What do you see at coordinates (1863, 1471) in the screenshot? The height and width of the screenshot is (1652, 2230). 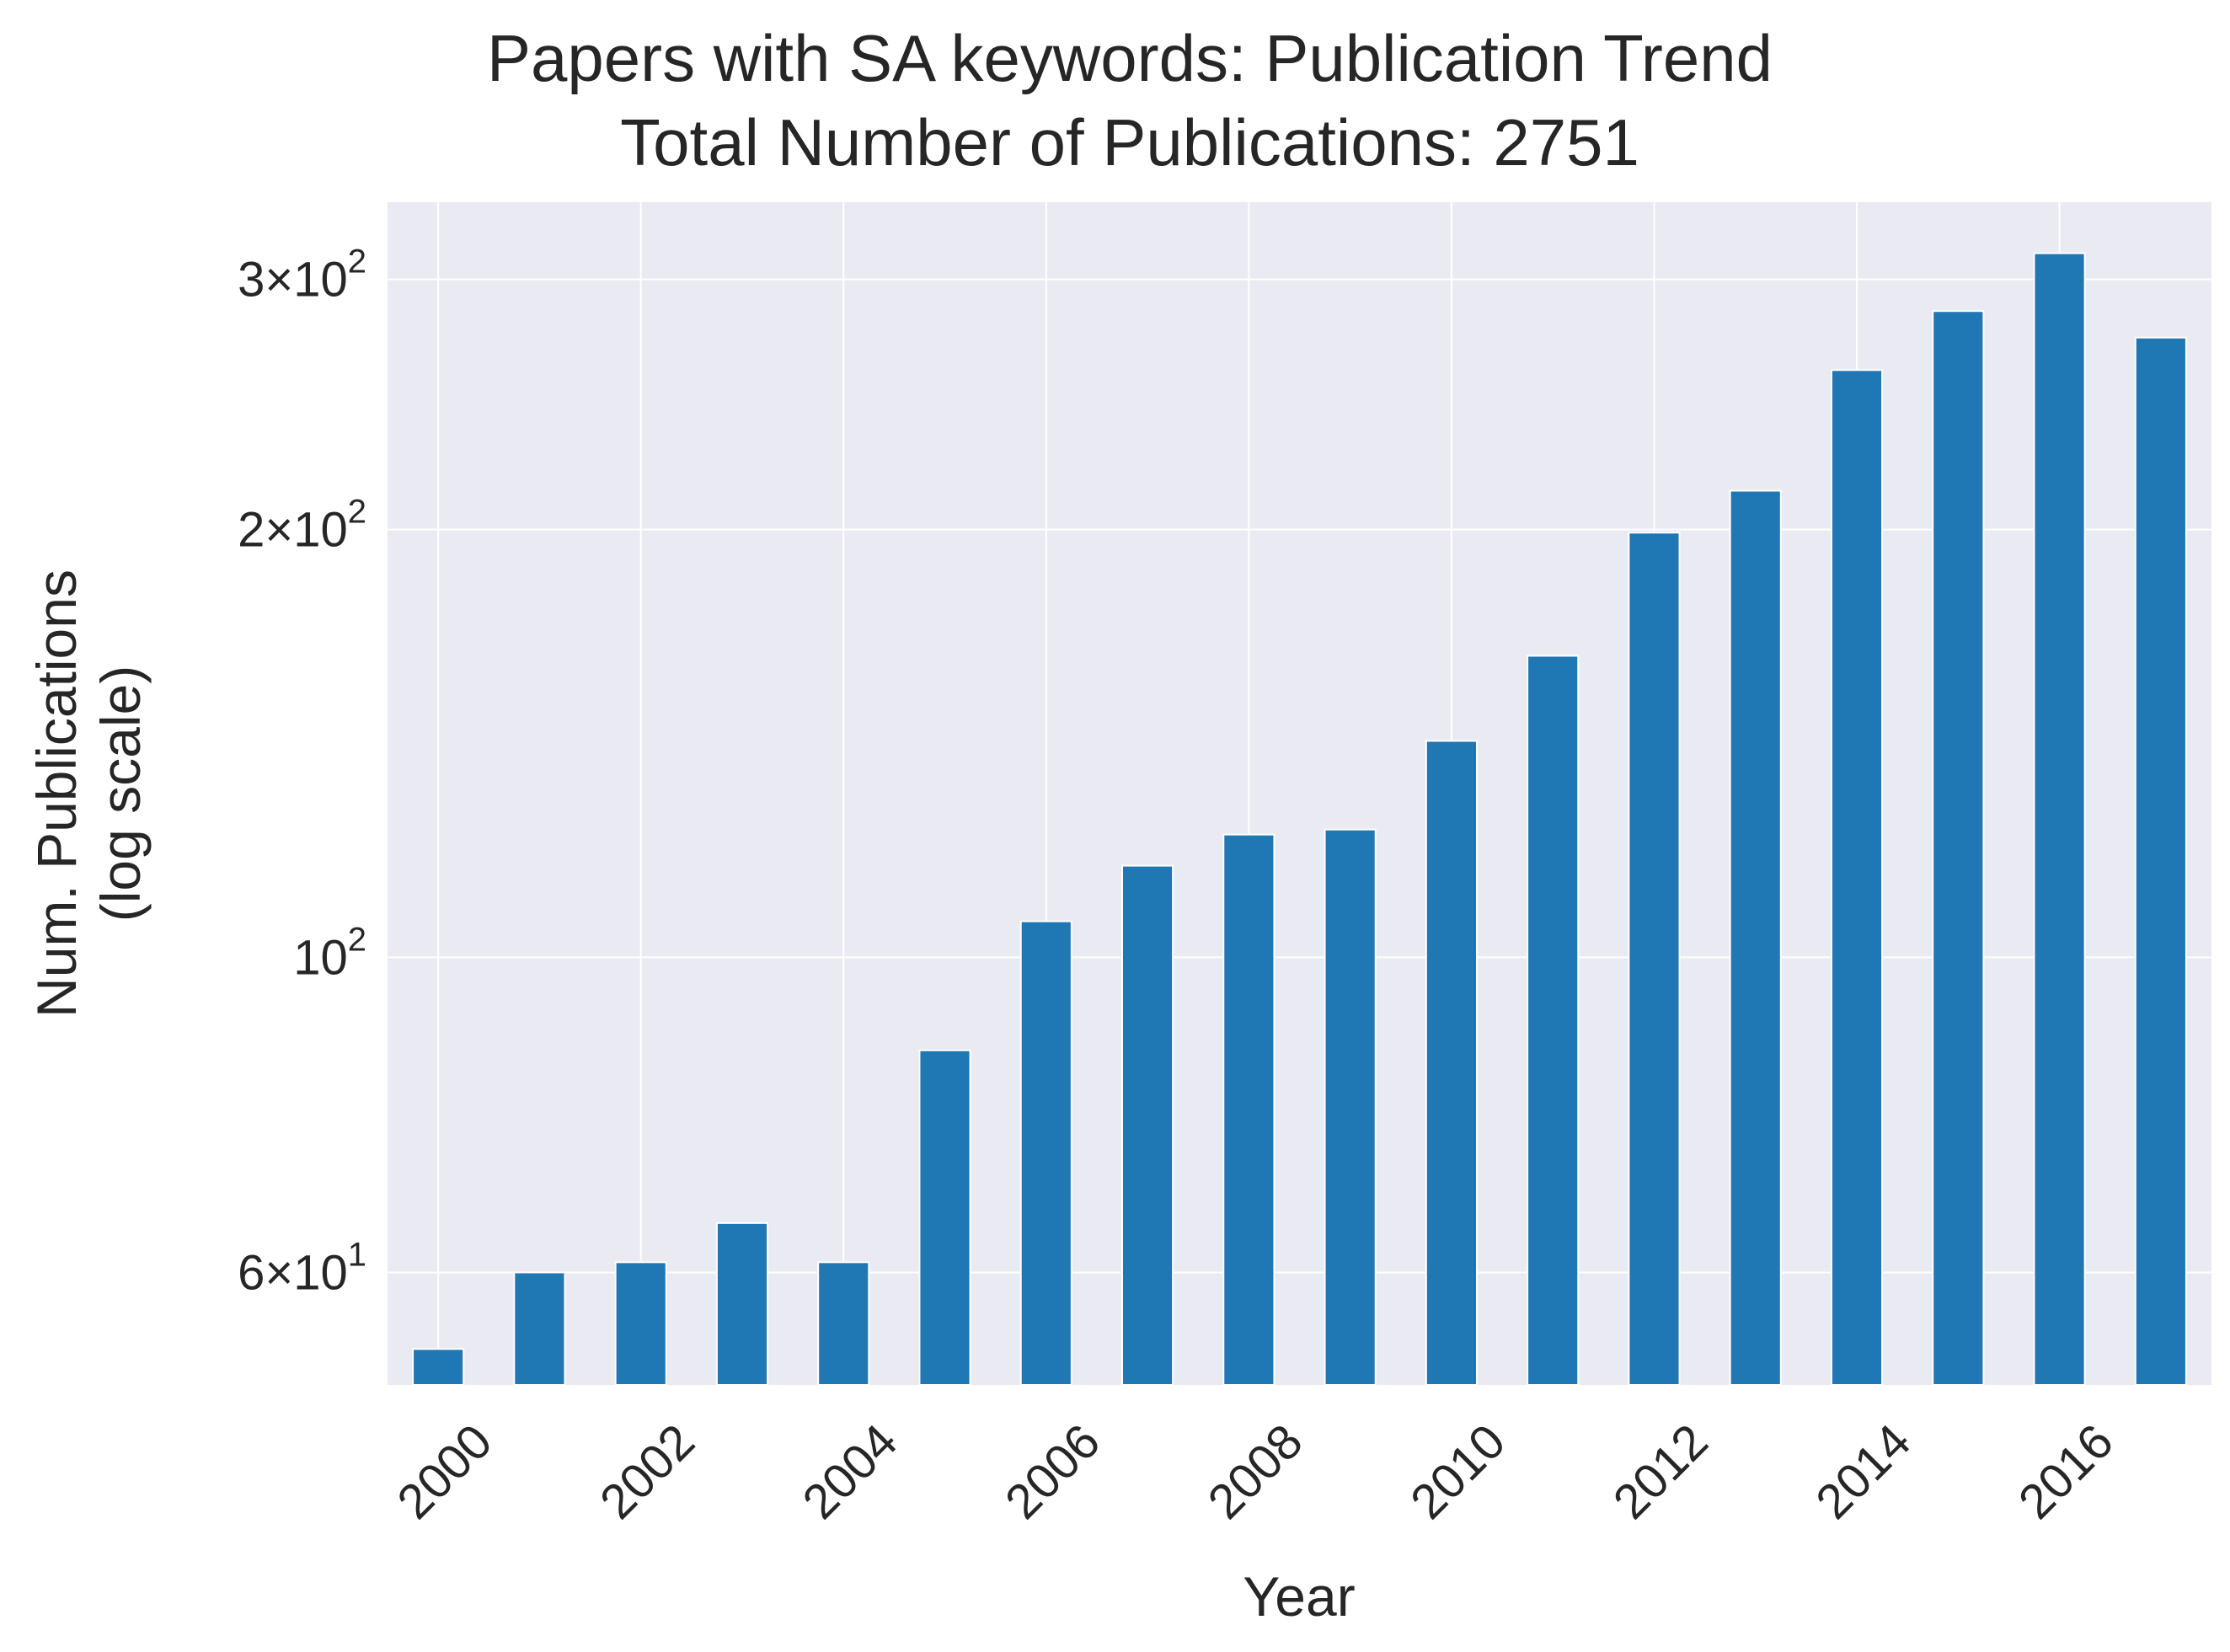 I see `x-tick-label: 2014` at bounding box center [1863, 1471].